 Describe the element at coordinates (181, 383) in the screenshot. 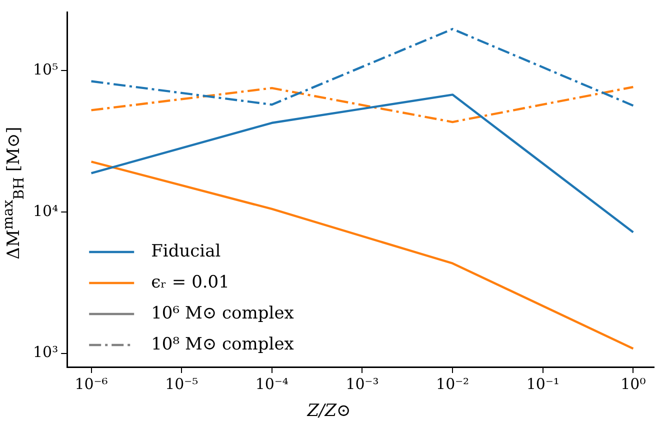

I see `x-tick-label: 10⁻⁵` at that location.